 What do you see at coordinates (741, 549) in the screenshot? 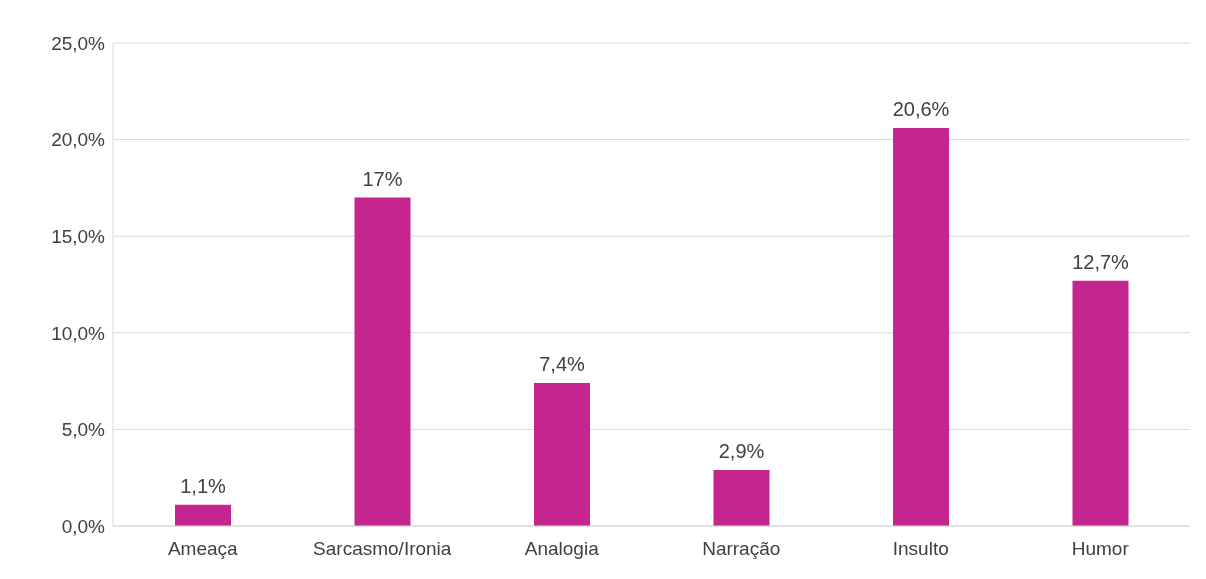
I see `x-tick-label: Narração` at bounding box center [741, 549].